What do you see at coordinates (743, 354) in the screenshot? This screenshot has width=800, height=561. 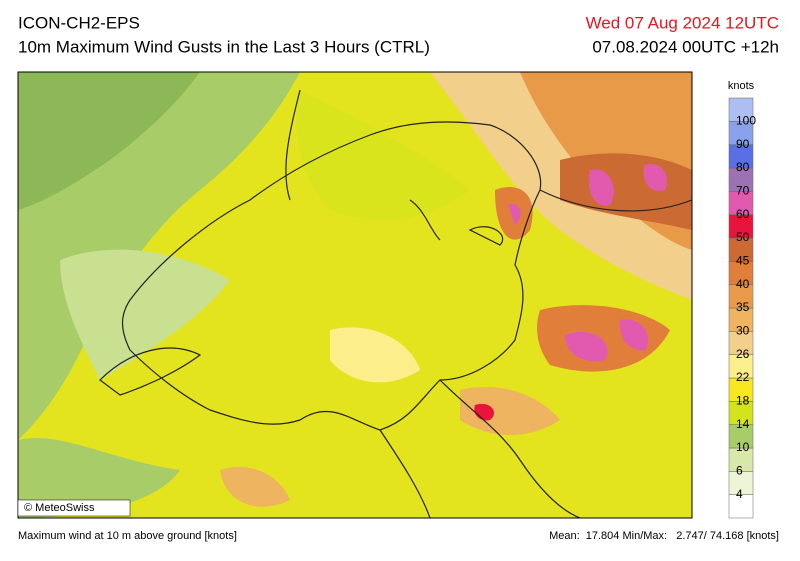 I see `legend-label: 26` at bounding box center [743, 354].